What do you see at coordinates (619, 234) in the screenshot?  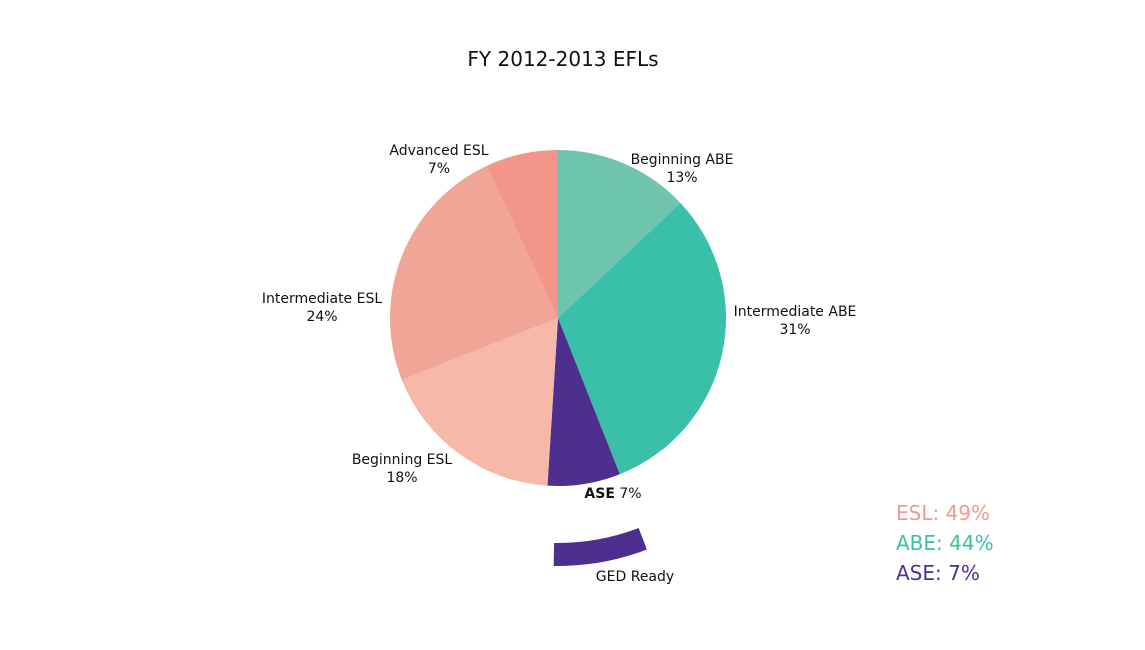 I see `slice-beginning-abe` at bounding box center [619, 234].